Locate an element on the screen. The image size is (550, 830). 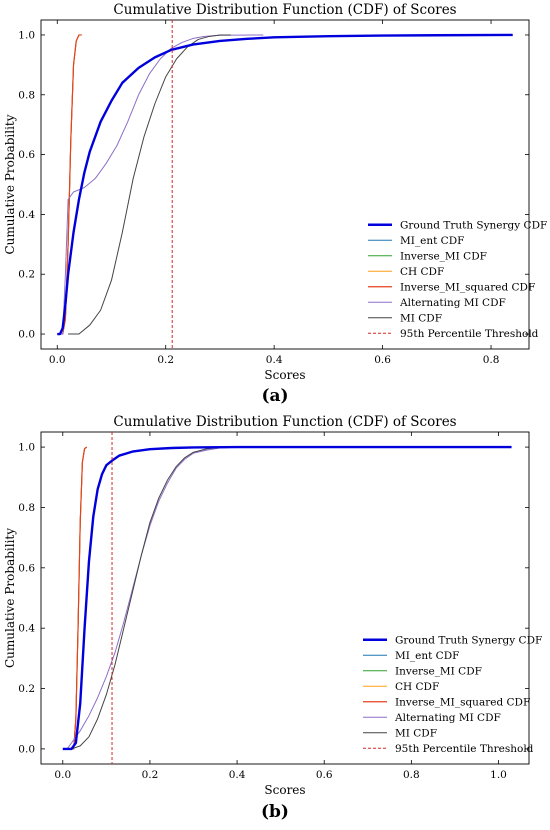
series-line-mi-ent-cdf is located at coordinates (70, 184).